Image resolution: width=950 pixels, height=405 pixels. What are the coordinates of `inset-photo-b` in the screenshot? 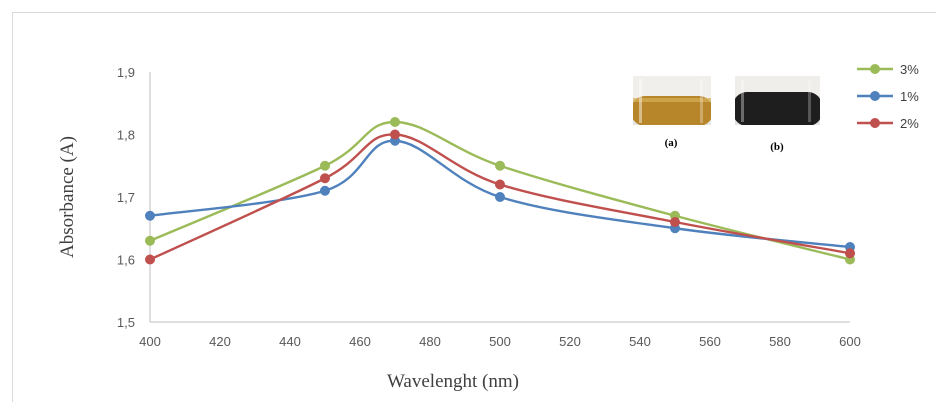 It's located at (777, 100).